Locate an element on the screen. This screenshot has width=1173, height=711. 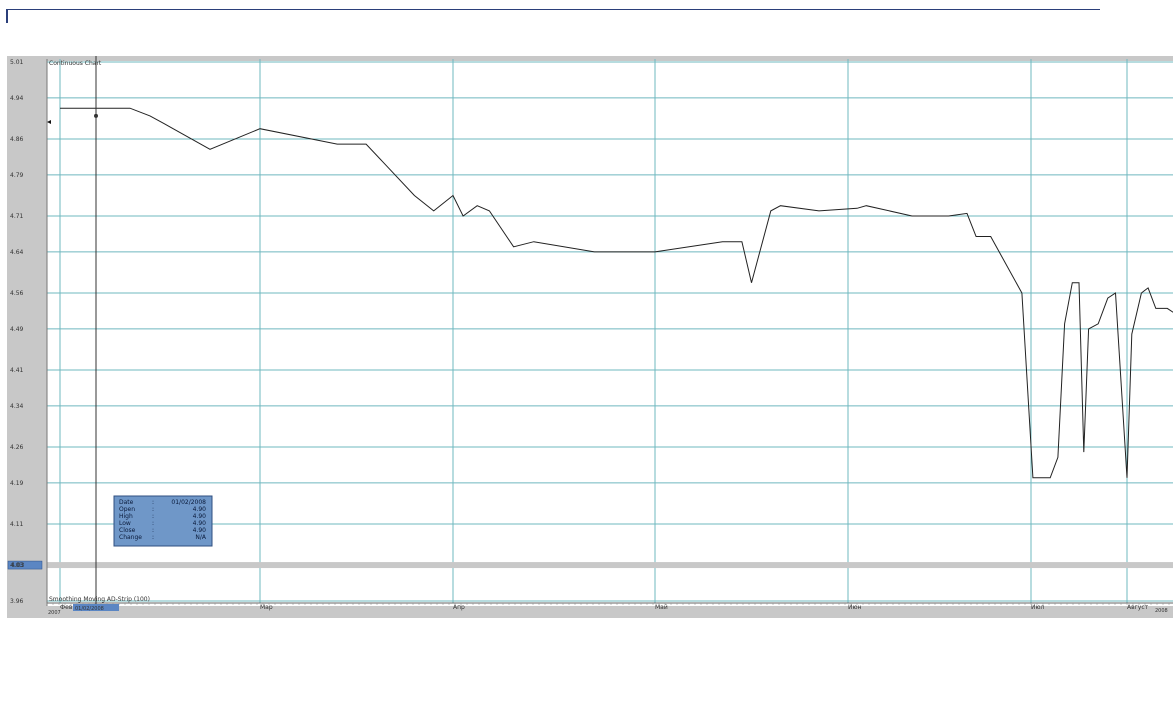
current-price-band: 4.03 is located at coordinates (590, 565).